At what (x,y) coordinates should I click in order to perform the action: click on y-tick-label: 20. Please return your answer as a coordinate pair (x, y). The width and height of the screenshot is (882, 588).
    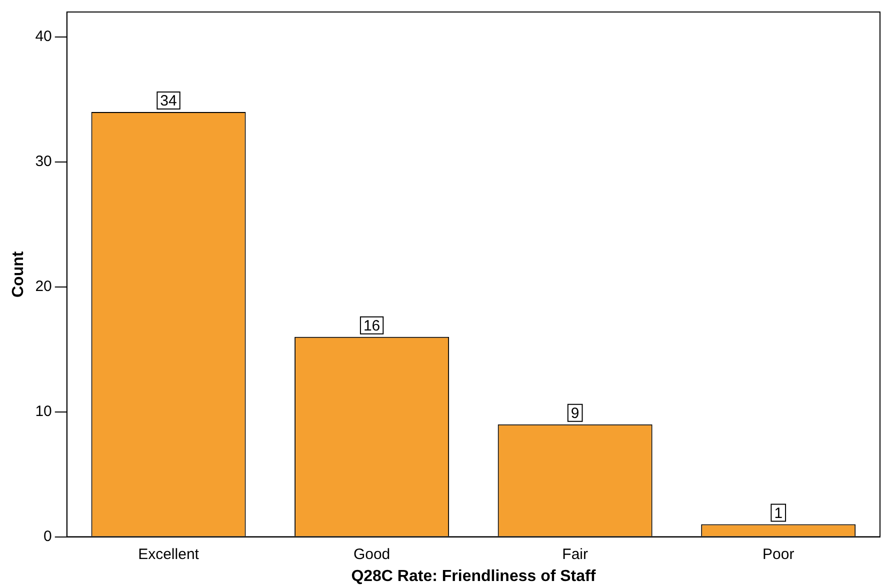
    Looking at the image, I should click on (43, 287).